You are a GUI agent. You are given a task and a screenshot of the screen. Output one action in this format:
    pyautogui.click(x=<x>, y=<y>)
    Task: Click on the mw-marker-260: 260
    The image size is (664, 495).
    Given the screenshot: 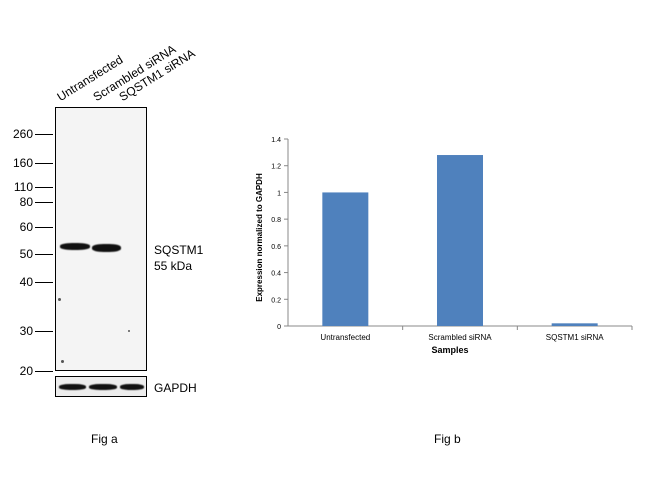 What is the action you would take?
    pyautogui.click(x=22, y=134)
    